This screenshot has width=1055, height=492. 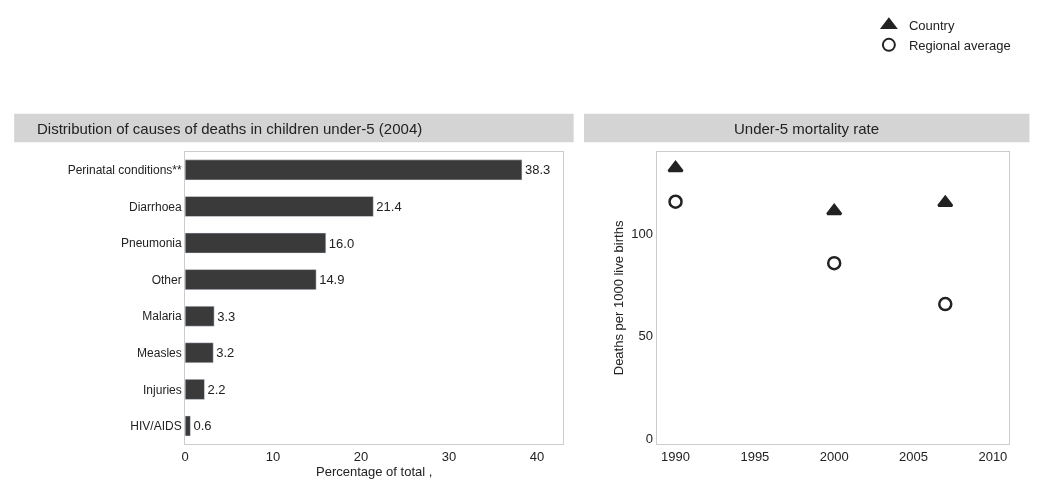 What do you see at coordinates (332, 280) in the screenshot?
I see `data-label: 14.9` at bounding box center [332, 280].